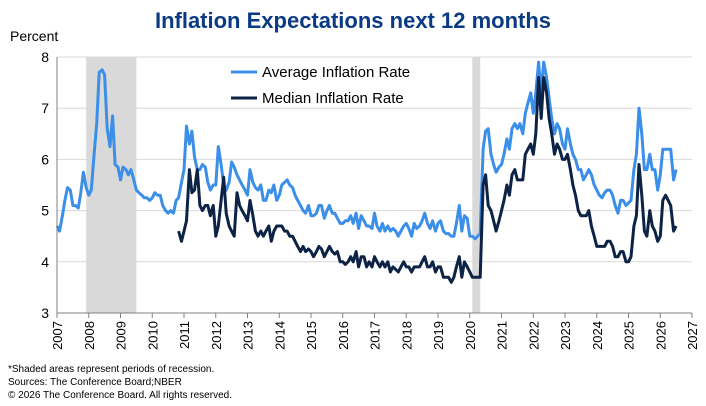 This screenshot has height=406, width=706. I want to click on x-tick-label: 2008, so click(89, 335).